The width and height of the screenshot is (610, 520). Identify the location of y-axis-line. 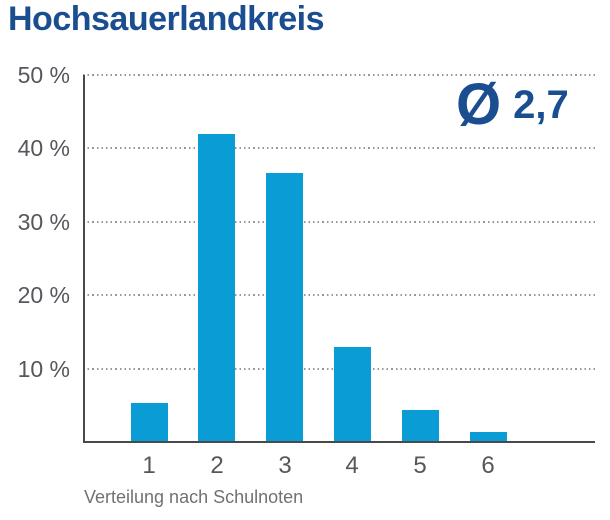
(84, 259).